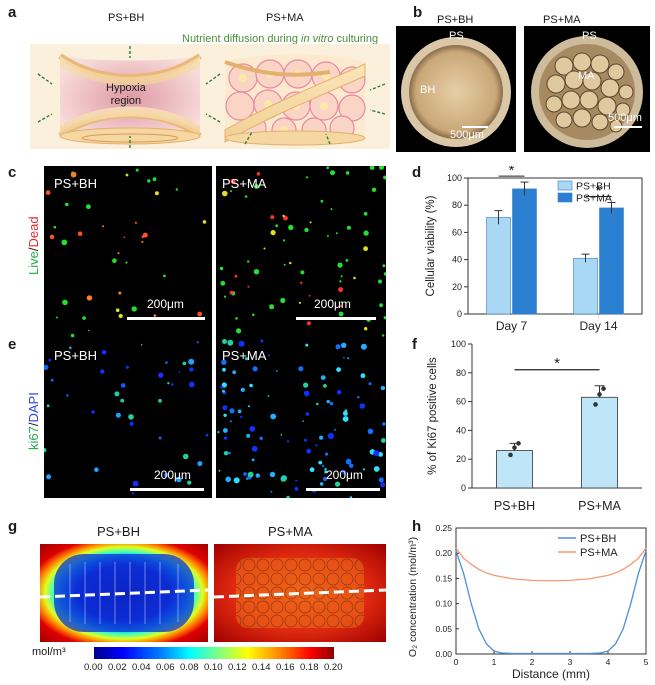 Image resolution: width=655 pixels, height=685 pixels. I want to click on panel-f-xtick-label: PS+BH, so click(514, 506).